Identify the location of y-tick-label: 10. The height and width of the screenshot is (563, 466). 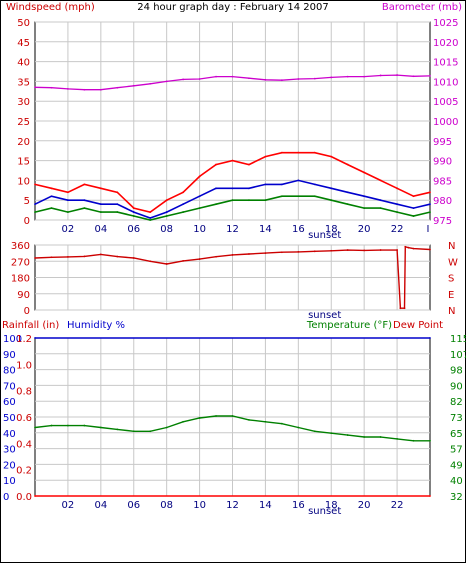
(23, 181).